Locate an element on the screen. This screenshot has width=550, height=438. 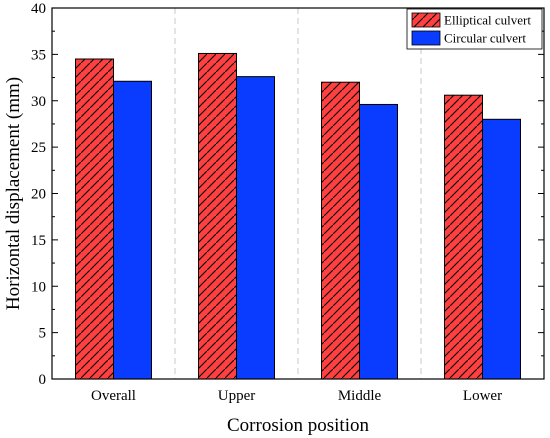
x-tick-label: Overall is located at coordinates (113, 396).